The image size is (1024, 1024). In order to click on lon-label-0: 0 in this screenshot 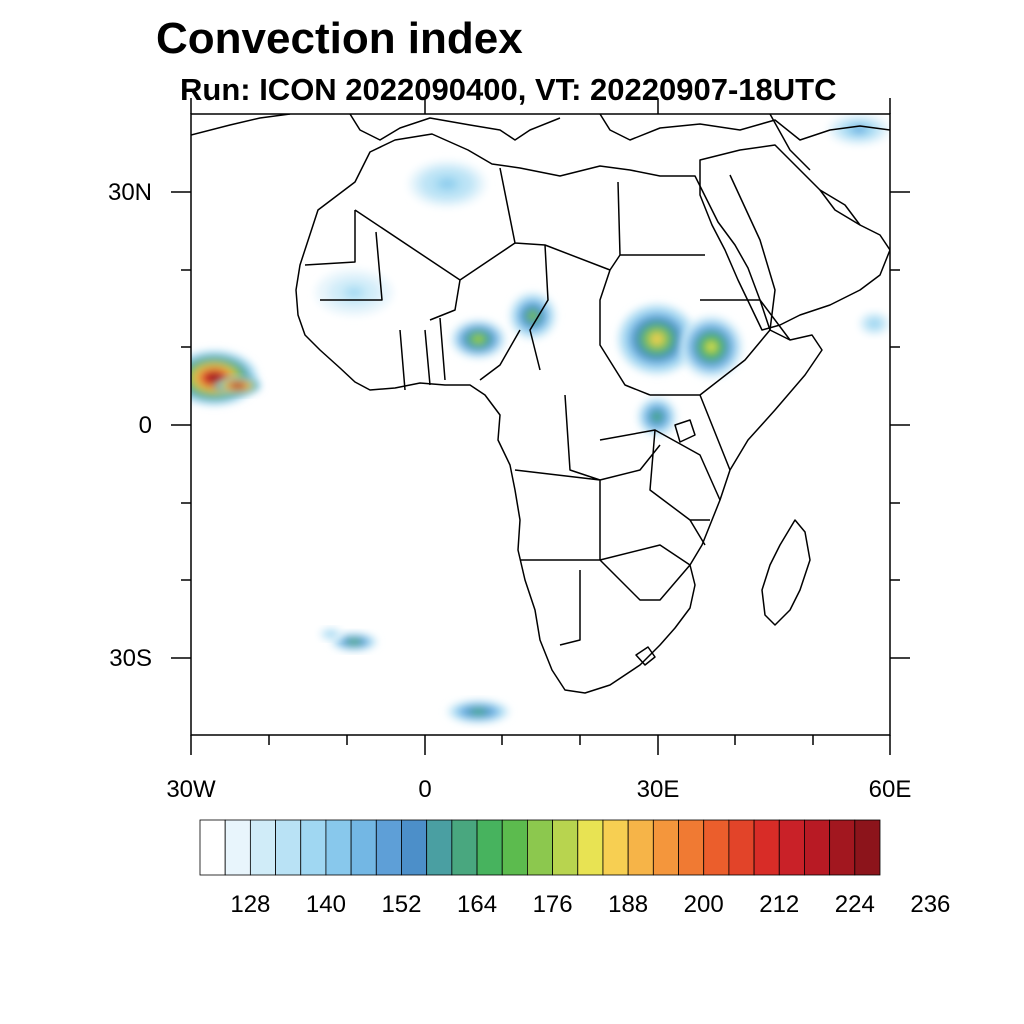, I will do `click(424, 789)`.